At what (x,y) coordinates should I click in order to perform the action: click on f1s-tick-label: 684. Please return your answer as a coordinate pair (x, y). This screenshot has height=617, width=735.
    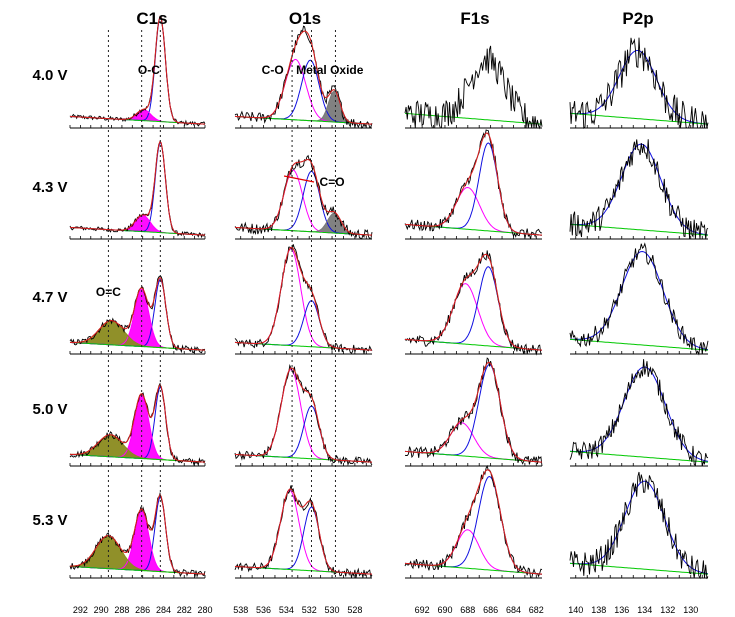
    Looking at the image, I should click on (513, 610).